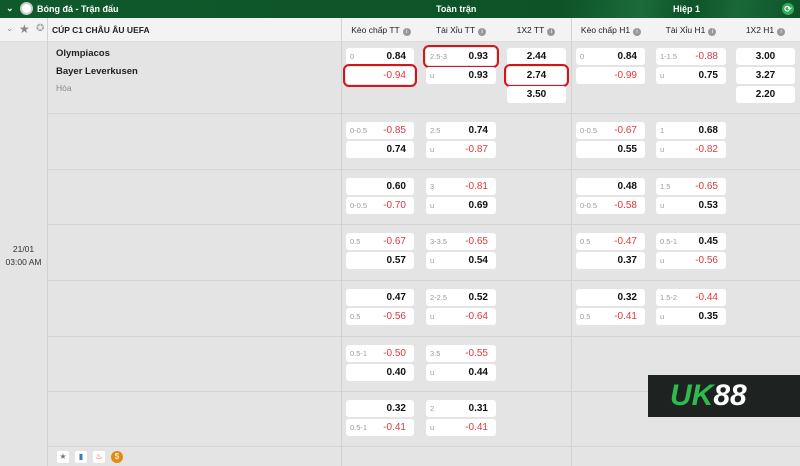 This screenshot has height=466, width=800. I want to click on odds-cell-tx-tt: u -0.41, so click(461, 427).